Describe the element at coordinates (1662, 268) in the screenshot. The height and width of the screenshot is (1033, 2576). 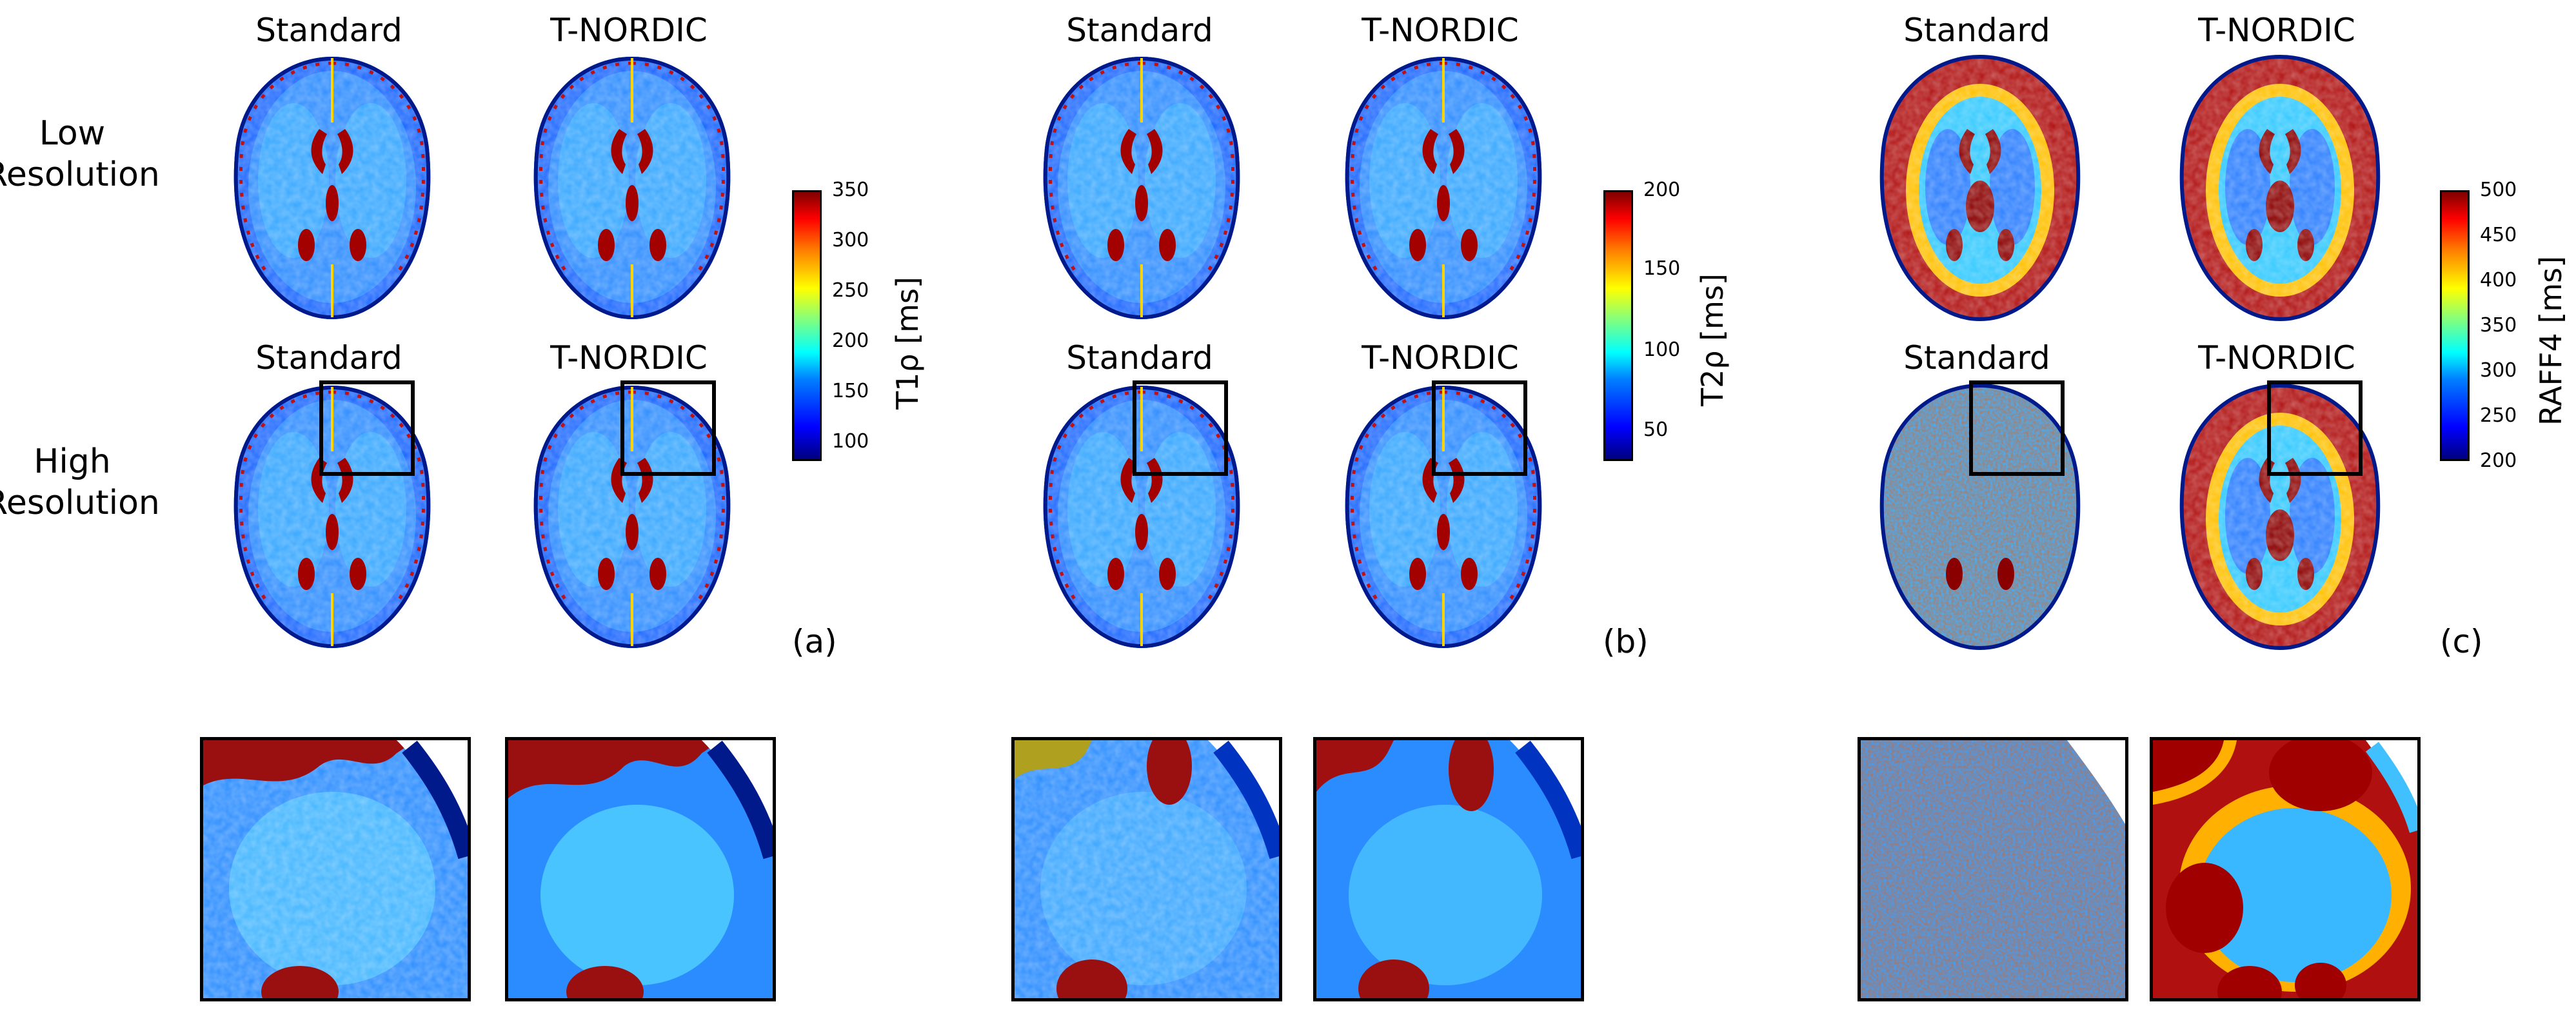
I see `colorbar-b-tick: 150` at that location.